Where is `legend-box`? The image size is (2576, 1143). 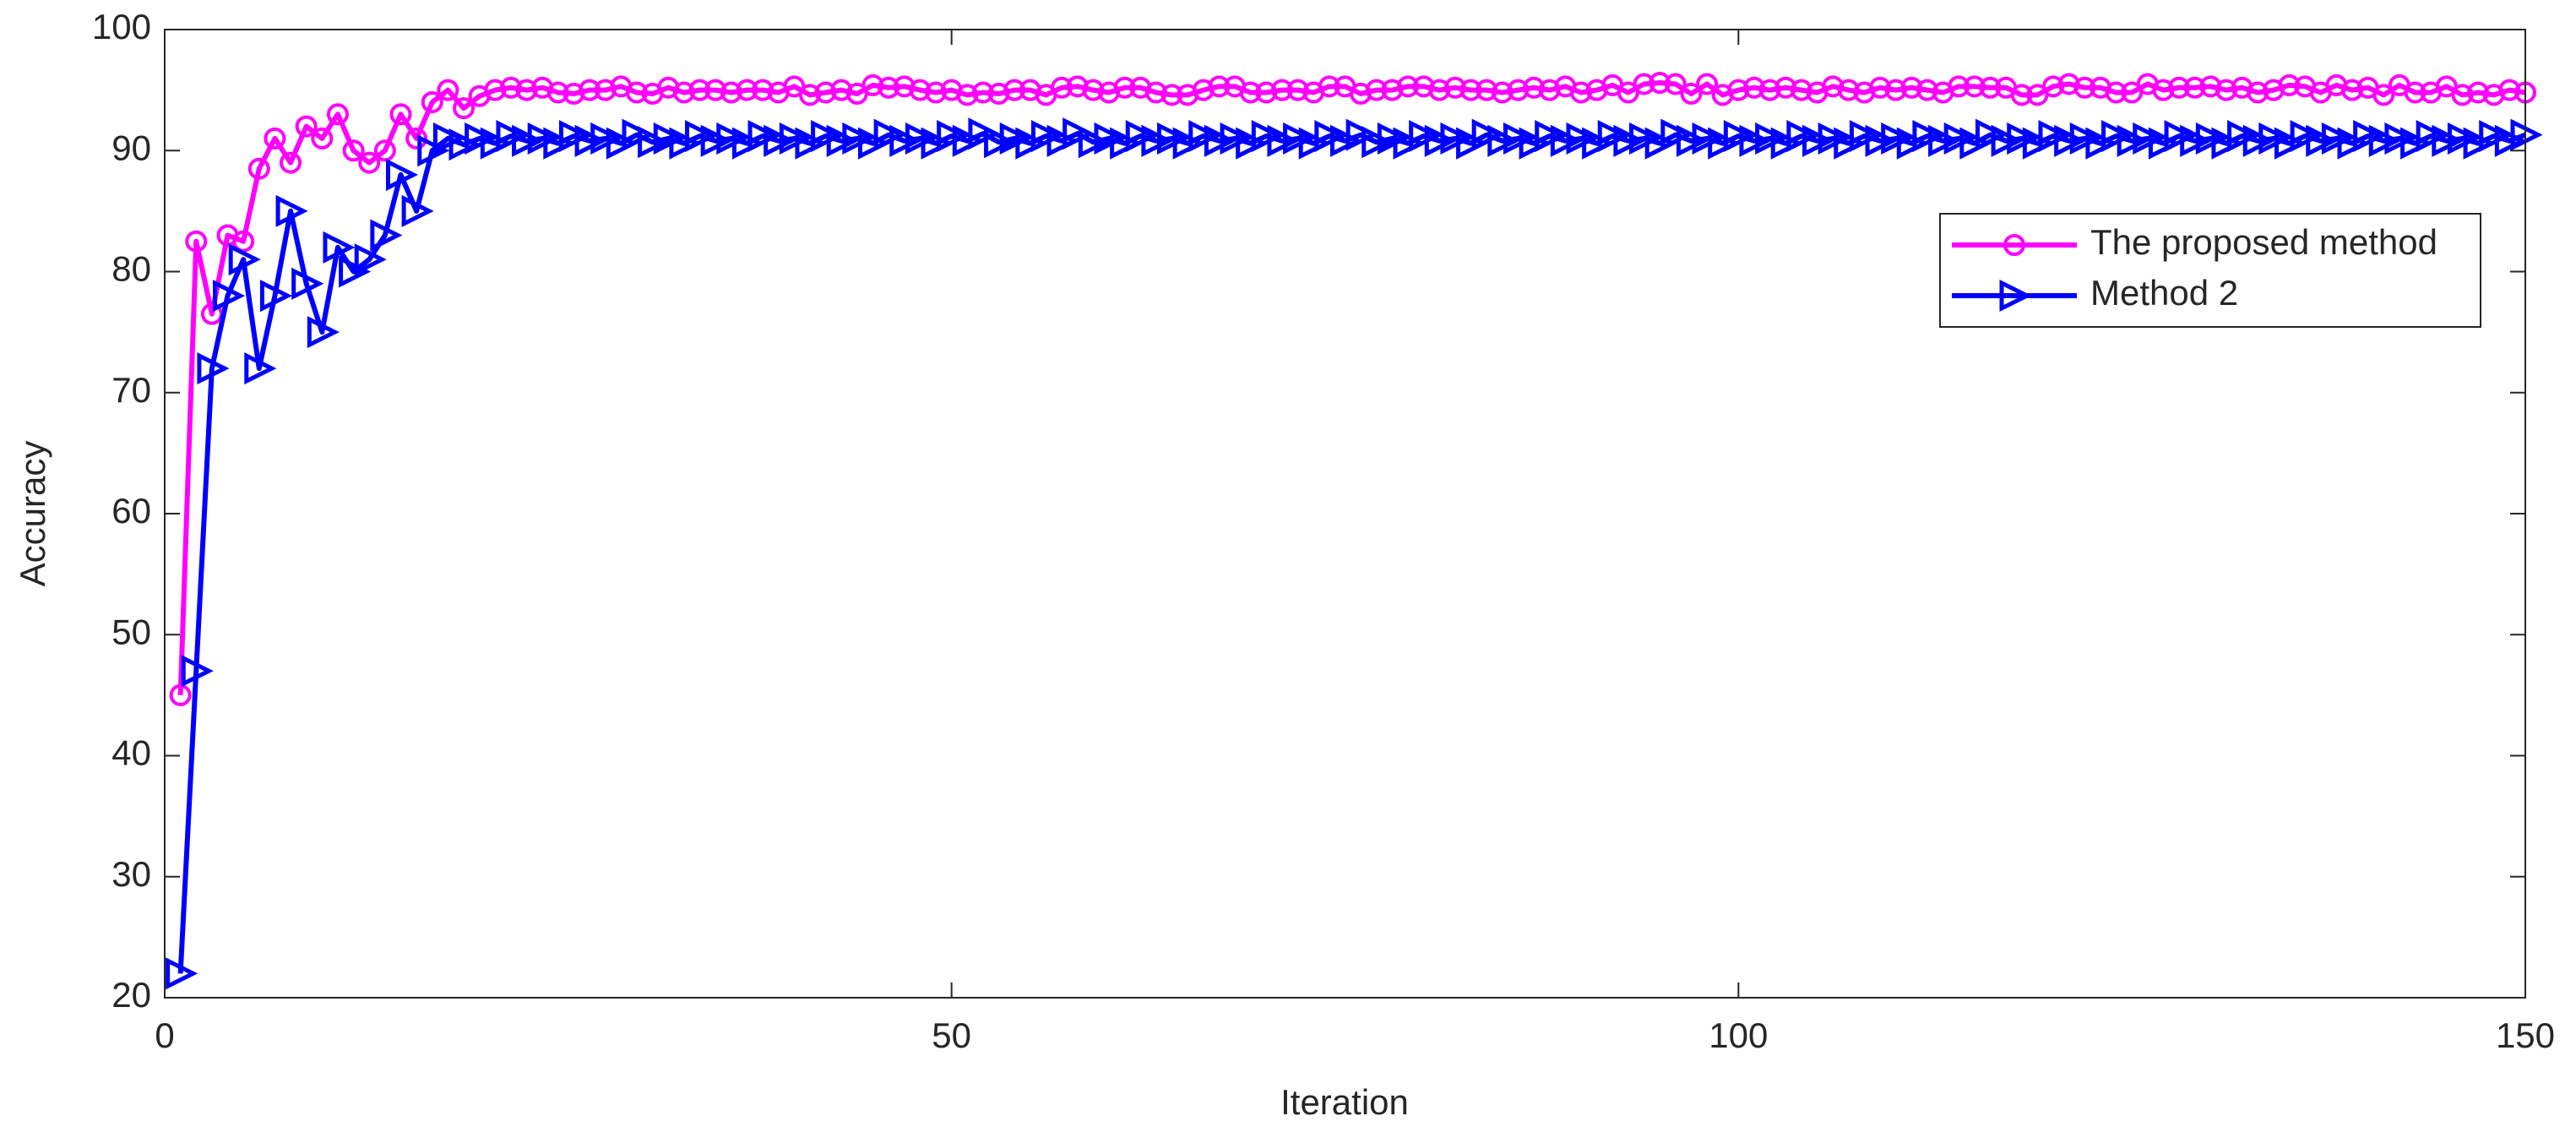 legend-box is located at coordinates (2210, 270).